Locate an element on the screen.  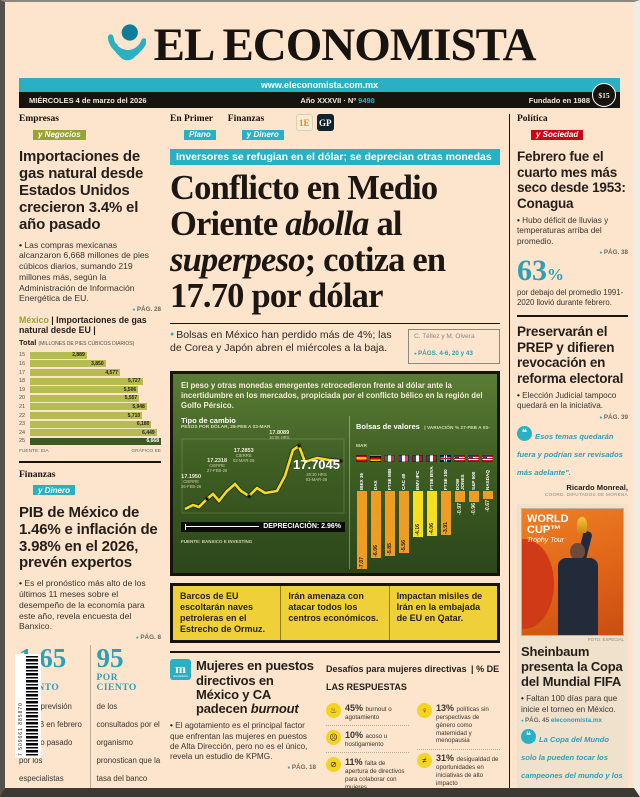
gas-bar-value: 4,577 is located at coordinates (111, 372).